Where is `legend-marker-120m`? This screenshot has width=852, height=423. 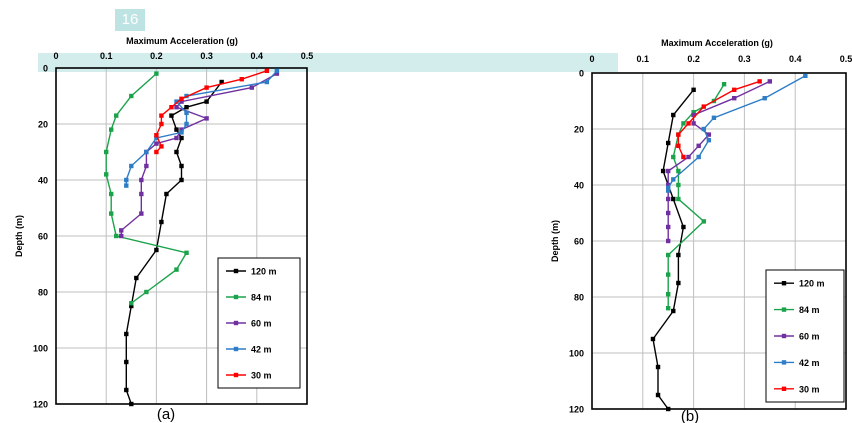 legend-marker-120m is located at coordinates (784, 283).